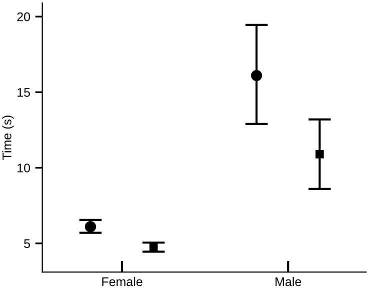  I want to click on y-tick-label: 20, so click(23, 17).